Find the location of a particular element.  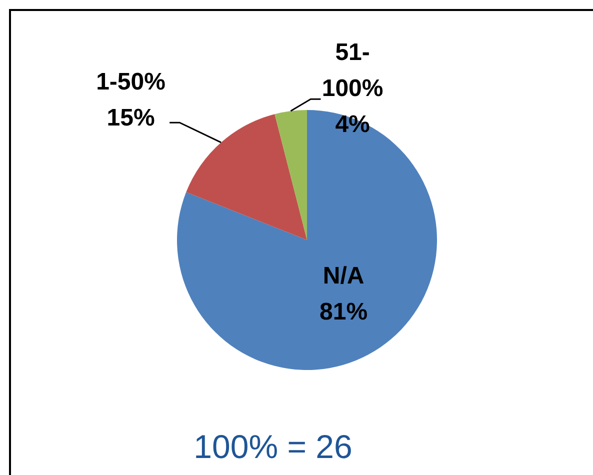

slice-label: 51-100% is located at coordinates (353, 70).